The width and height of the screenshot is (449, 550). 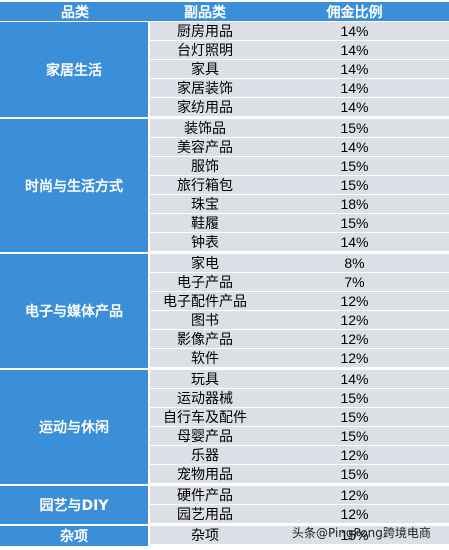 I want to click on table-row: 美容产品 14%, so click(x=299, y=147).